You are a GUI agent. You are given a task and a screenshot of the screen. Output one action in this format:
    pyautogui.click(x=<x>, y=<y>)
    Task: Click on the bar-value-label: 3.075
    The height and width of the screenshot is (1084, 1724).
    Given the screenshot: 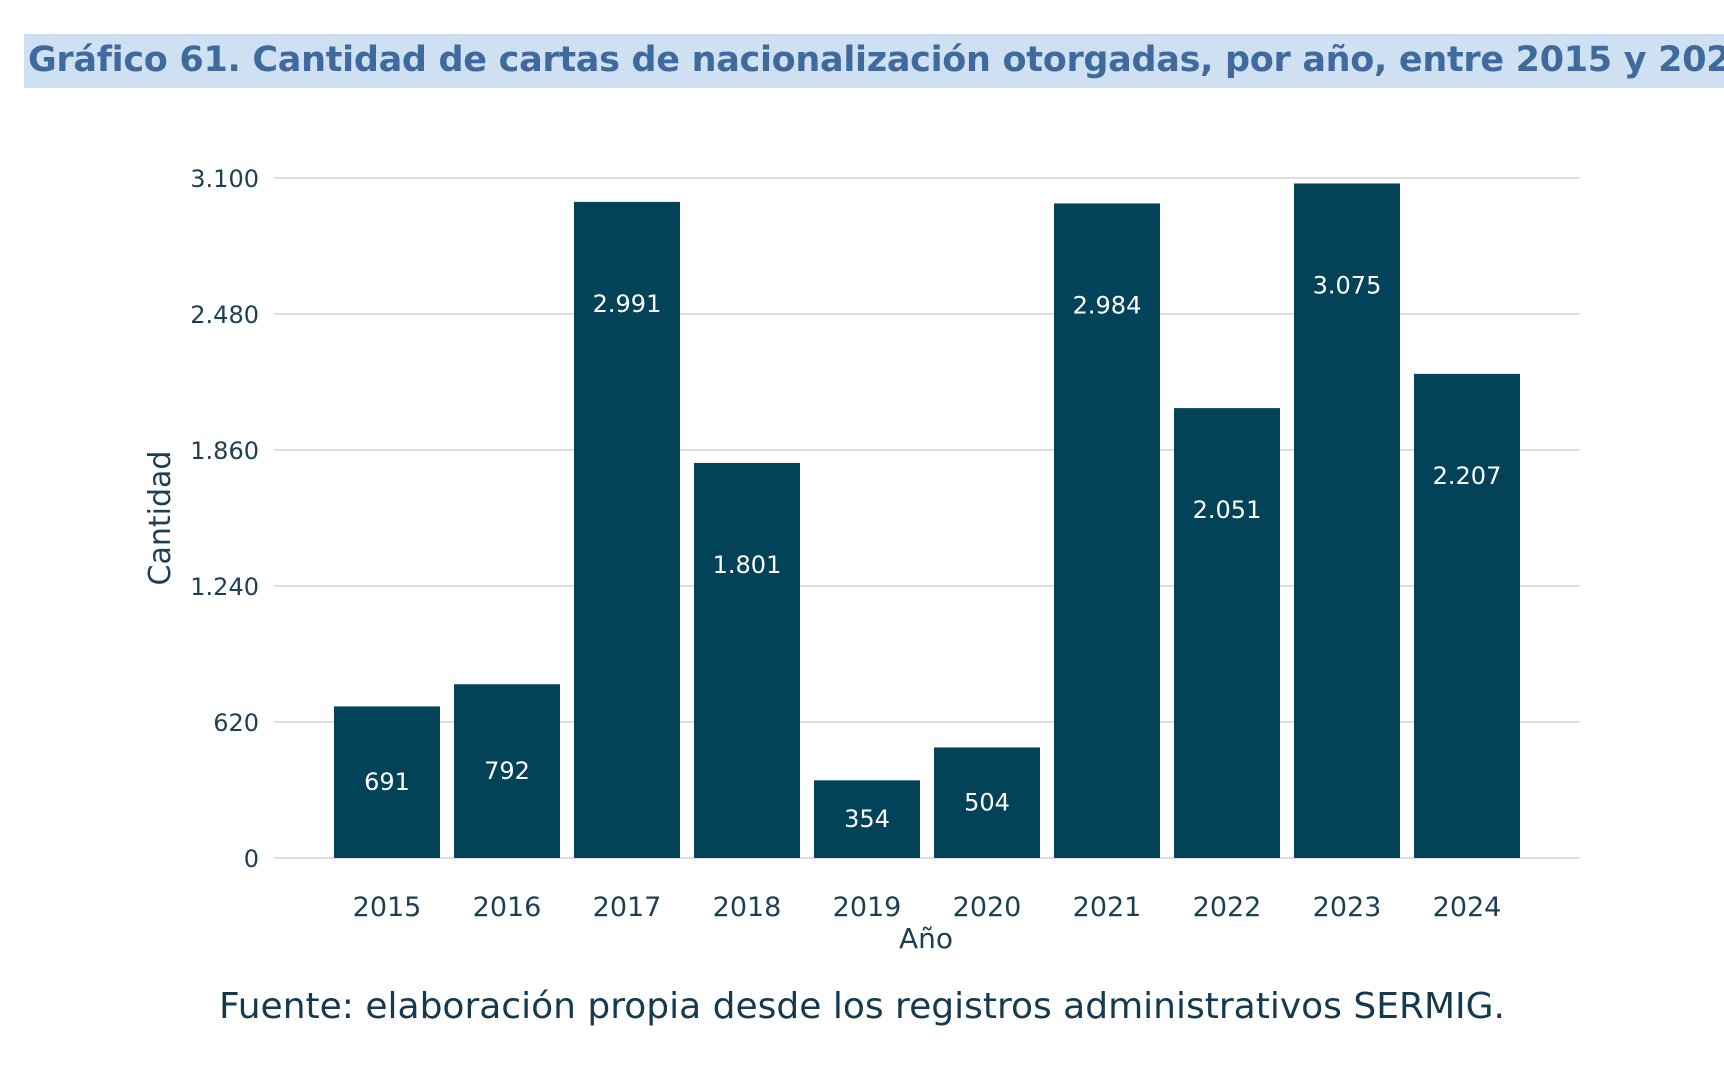 What is the action you would take?
    pyautogui.click(x=1347, y=285)
    